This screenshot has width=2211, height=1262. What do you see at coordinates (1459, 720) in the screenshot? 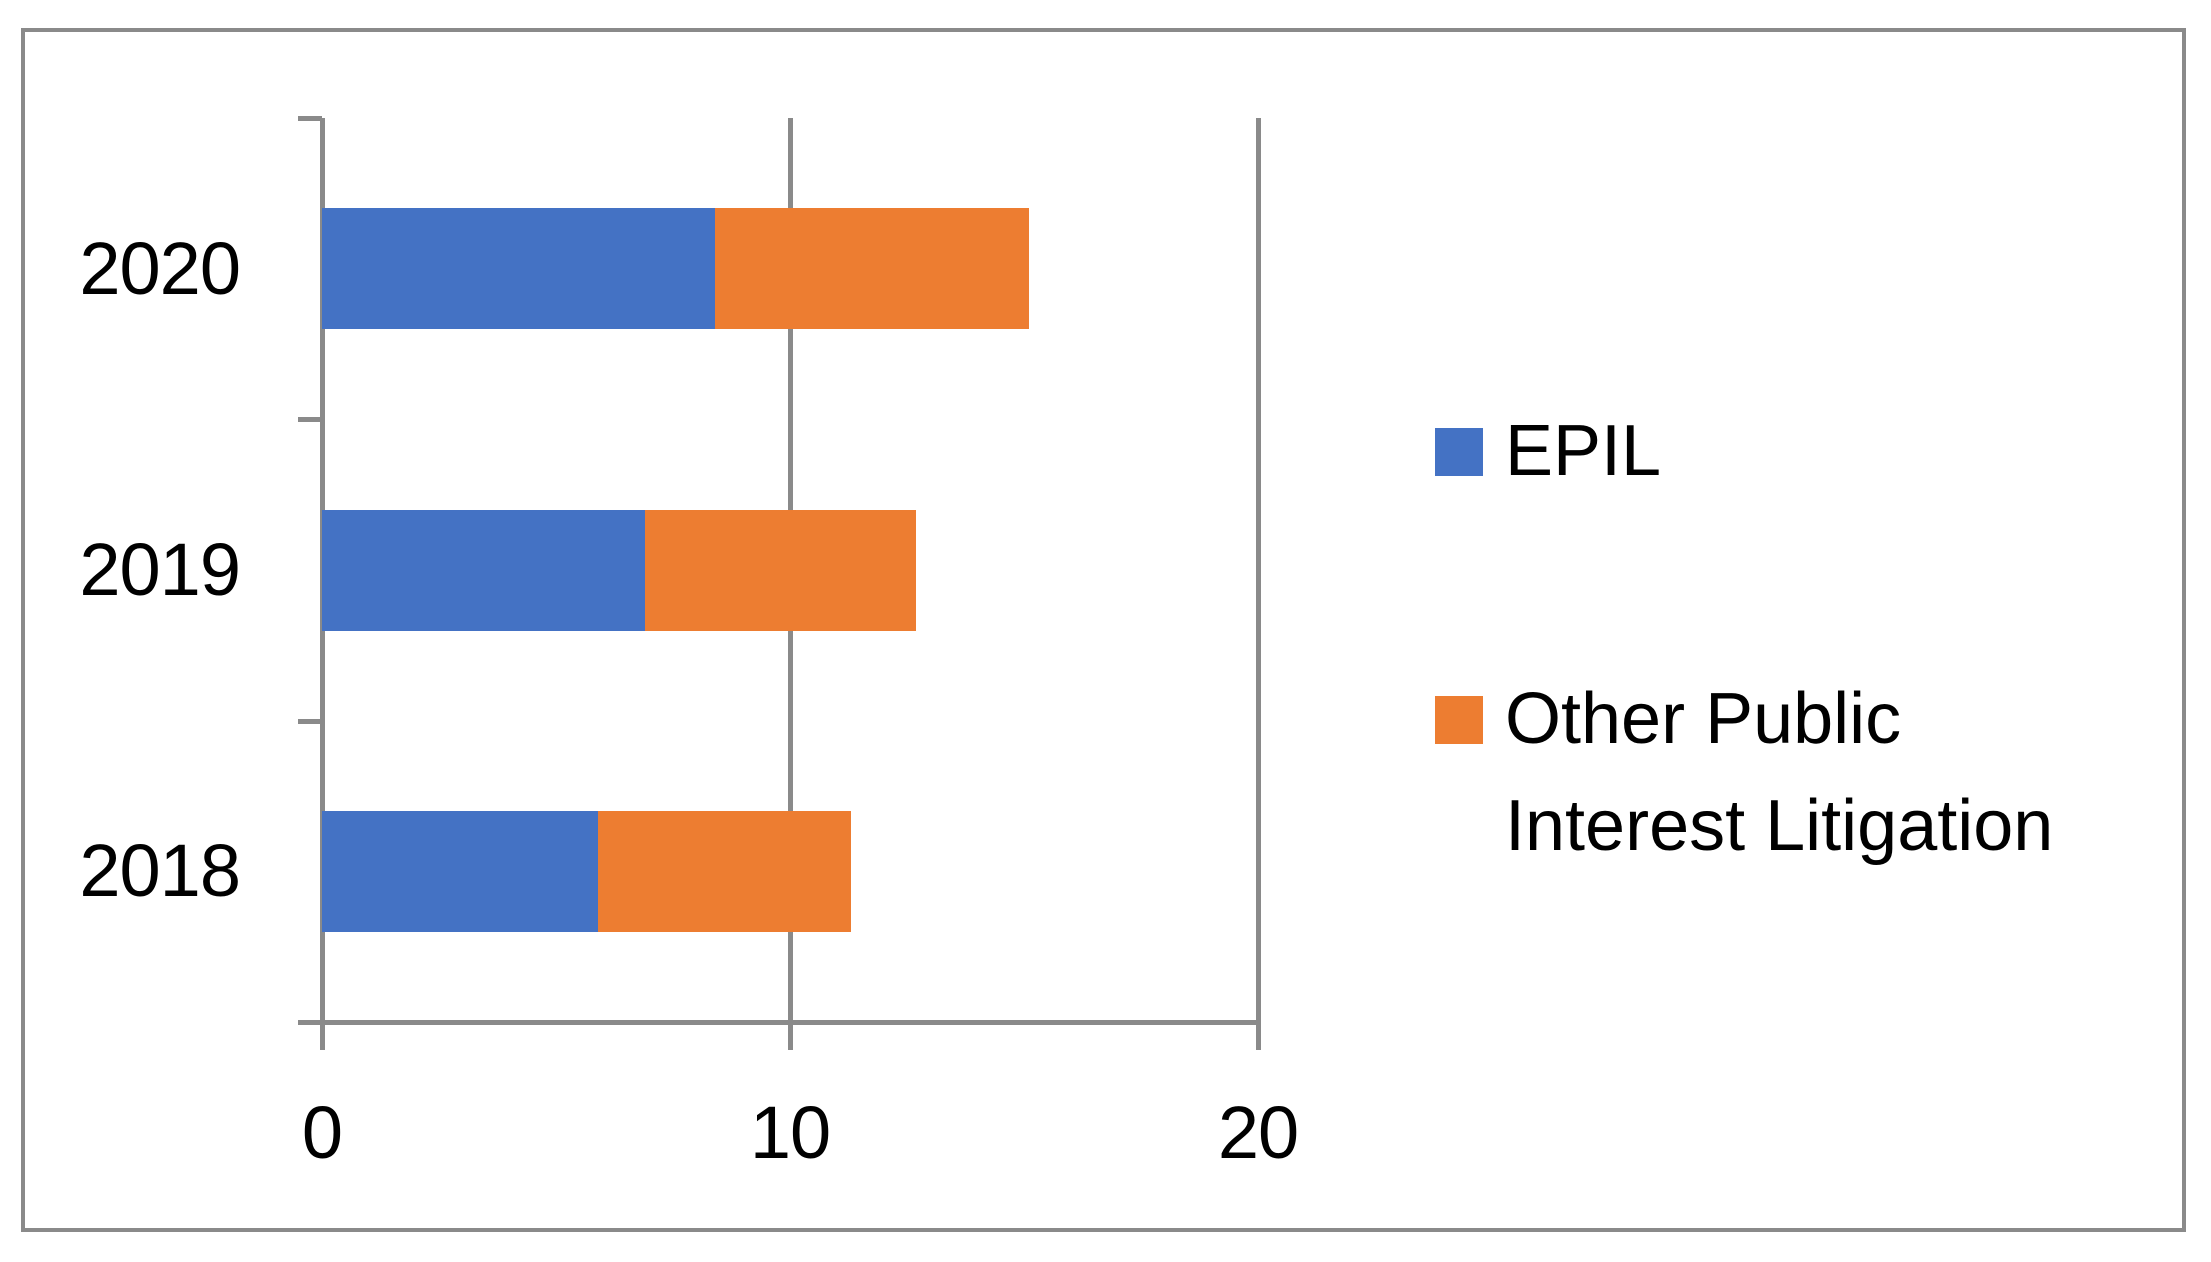
I see `legend-swatch-other-icon` at bounding box center [1459, 720].